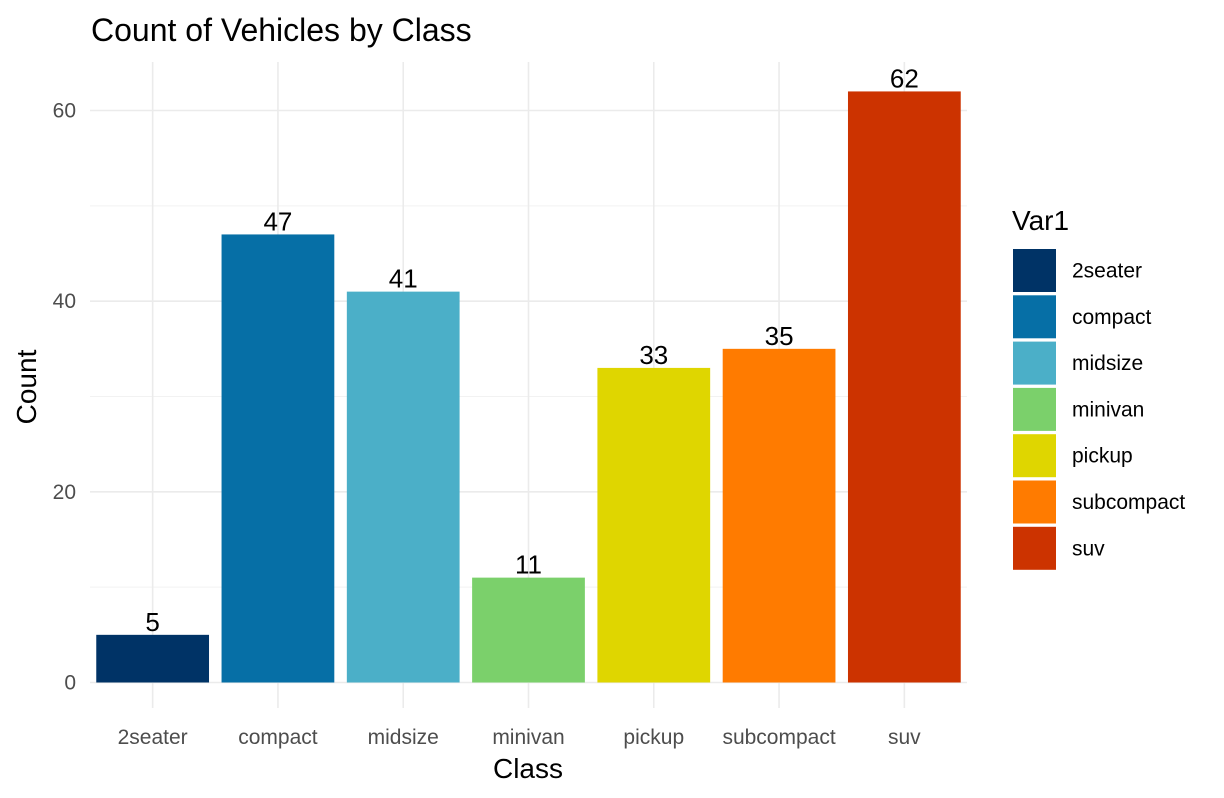 The width and height of the screenshot is (1224, 798). I want to click on y-axis-title: Count, so click(26, 386).